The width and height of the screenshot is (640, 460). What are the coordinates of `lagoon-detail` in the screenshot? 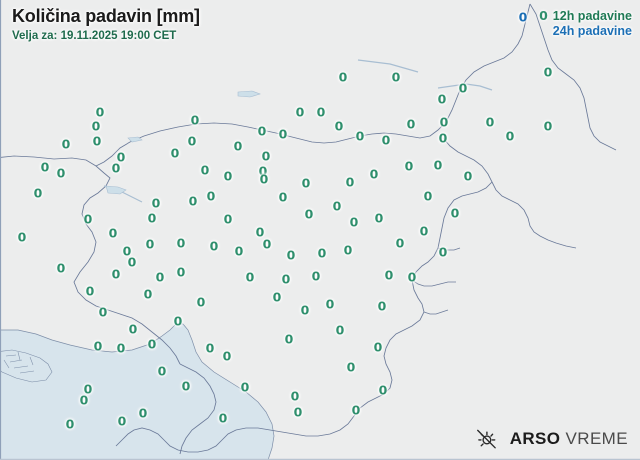 It's located at (19, 362).